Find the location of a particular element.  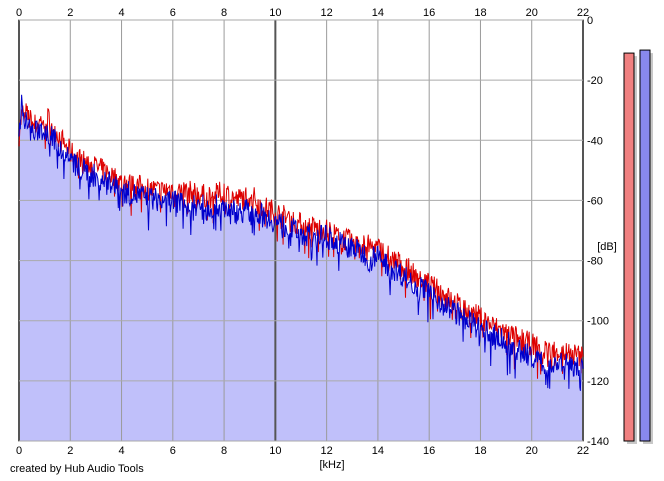

x-tick-label-bottom: 6 is located at coordinates (173, 451).